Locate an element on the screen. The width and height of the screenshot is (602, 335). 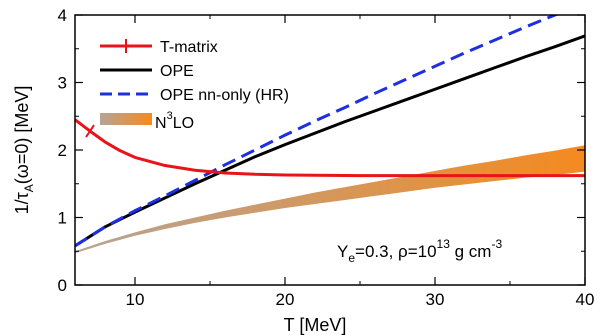
conditions-annotation: Ye=0.3, ρ=1013 g cm-3 is located at coordinates (419, 251).